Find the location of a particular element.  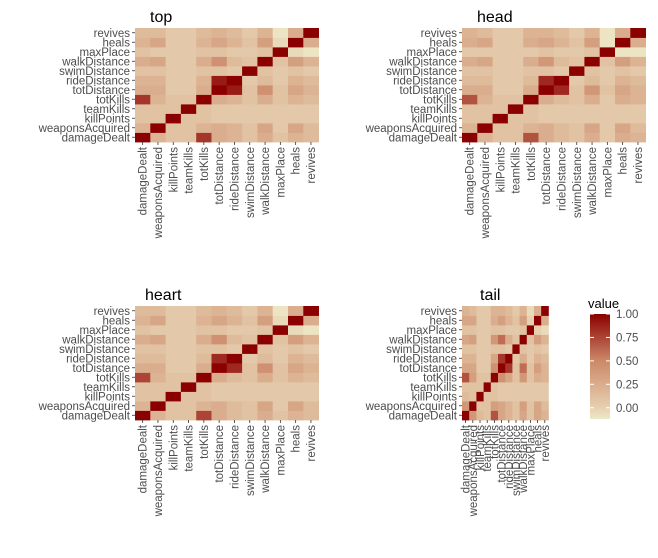

y-tick-label: weaponsAcquired is located at coordinates (411, 407).